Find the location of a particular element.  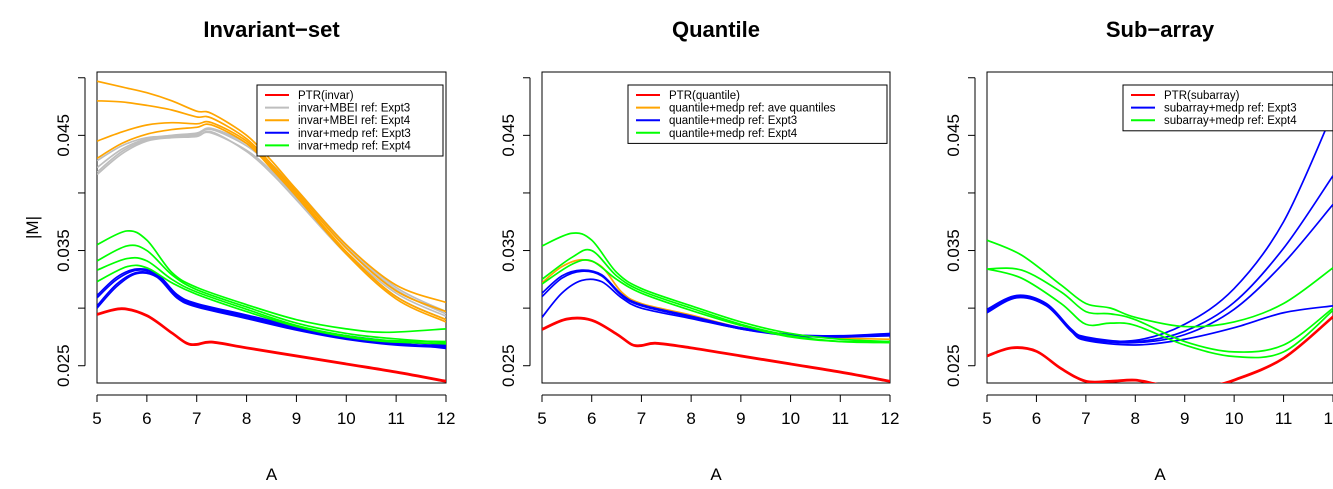

legend-label: quantile+medp ref: Expt3 is located at coordinates (733, 121).